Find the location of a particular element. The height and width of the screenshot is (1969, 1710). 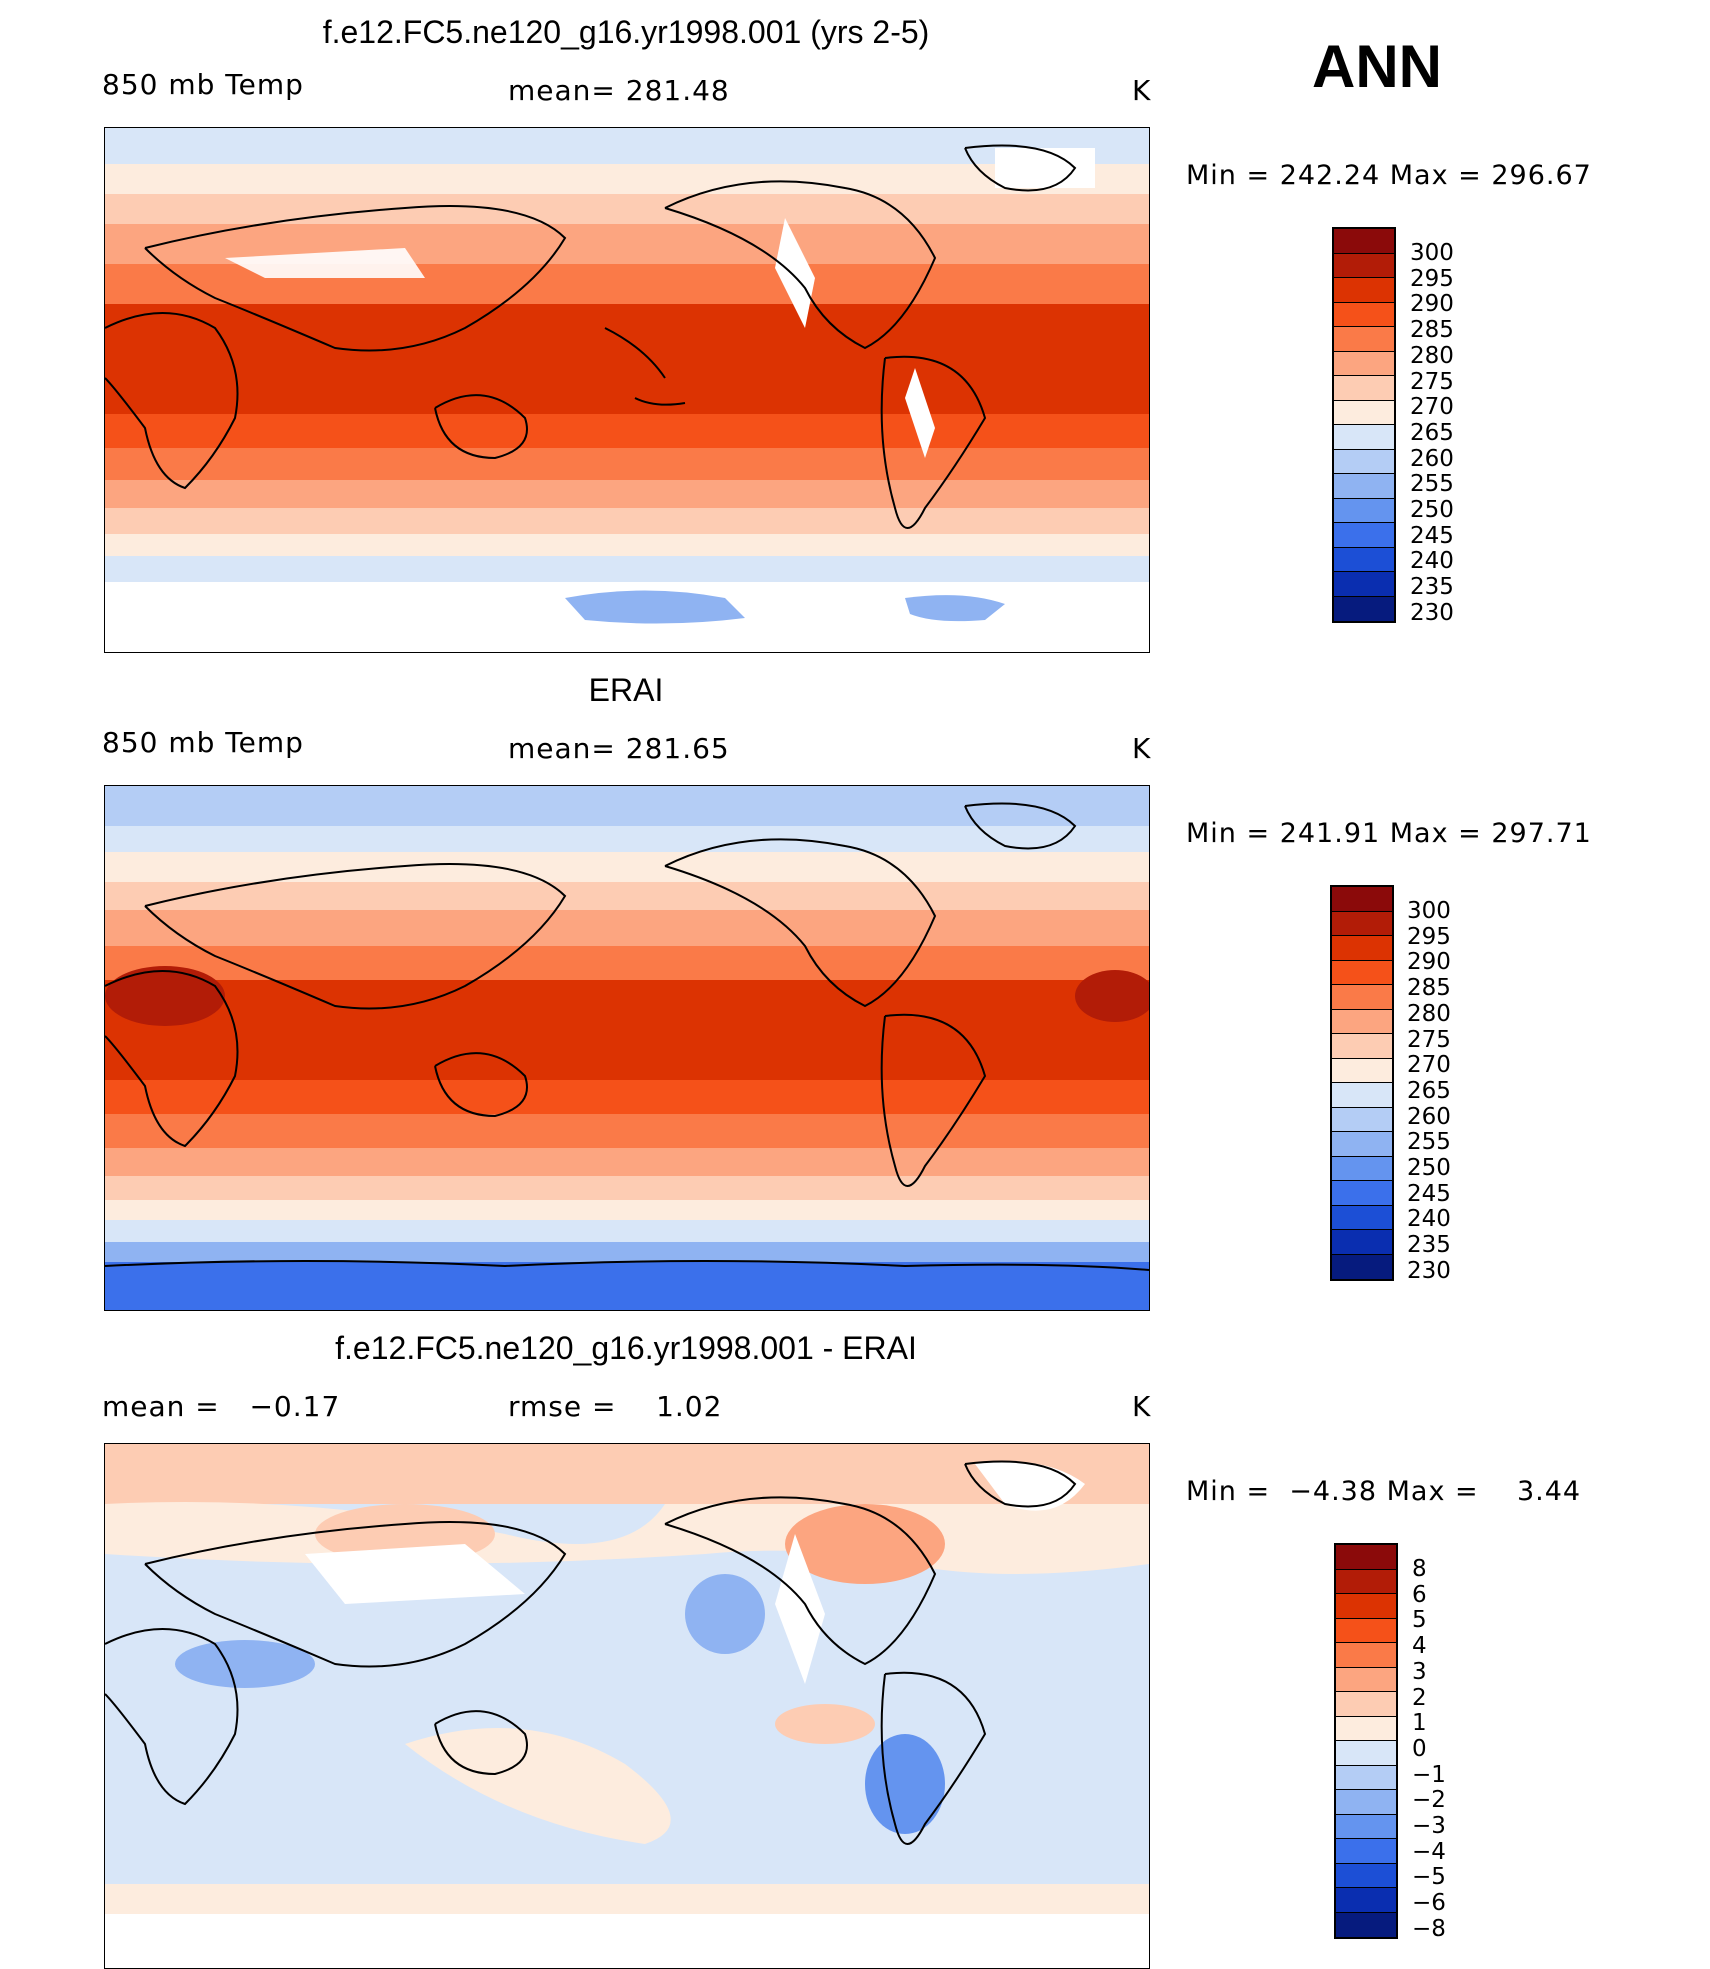

panel2-colorbar-level-label: 300 is located at coordinates (1429, 911).